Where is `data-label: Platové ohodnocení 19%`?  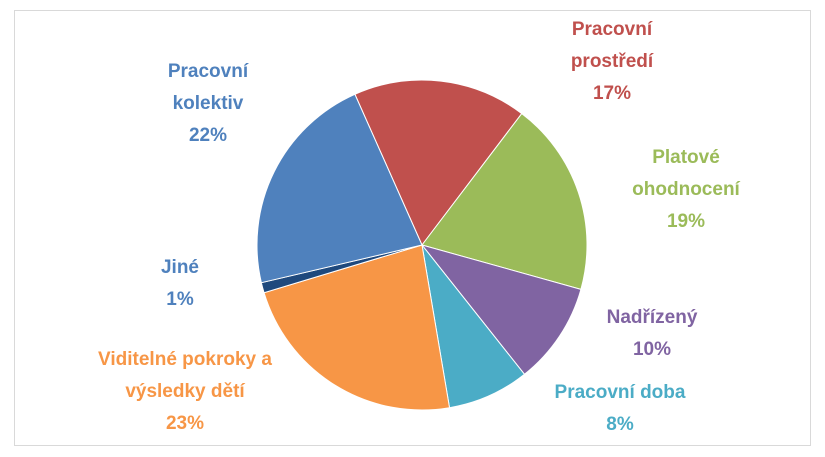 data-label: Platové ohodnocení 19% is located at coordinates (686, 190).